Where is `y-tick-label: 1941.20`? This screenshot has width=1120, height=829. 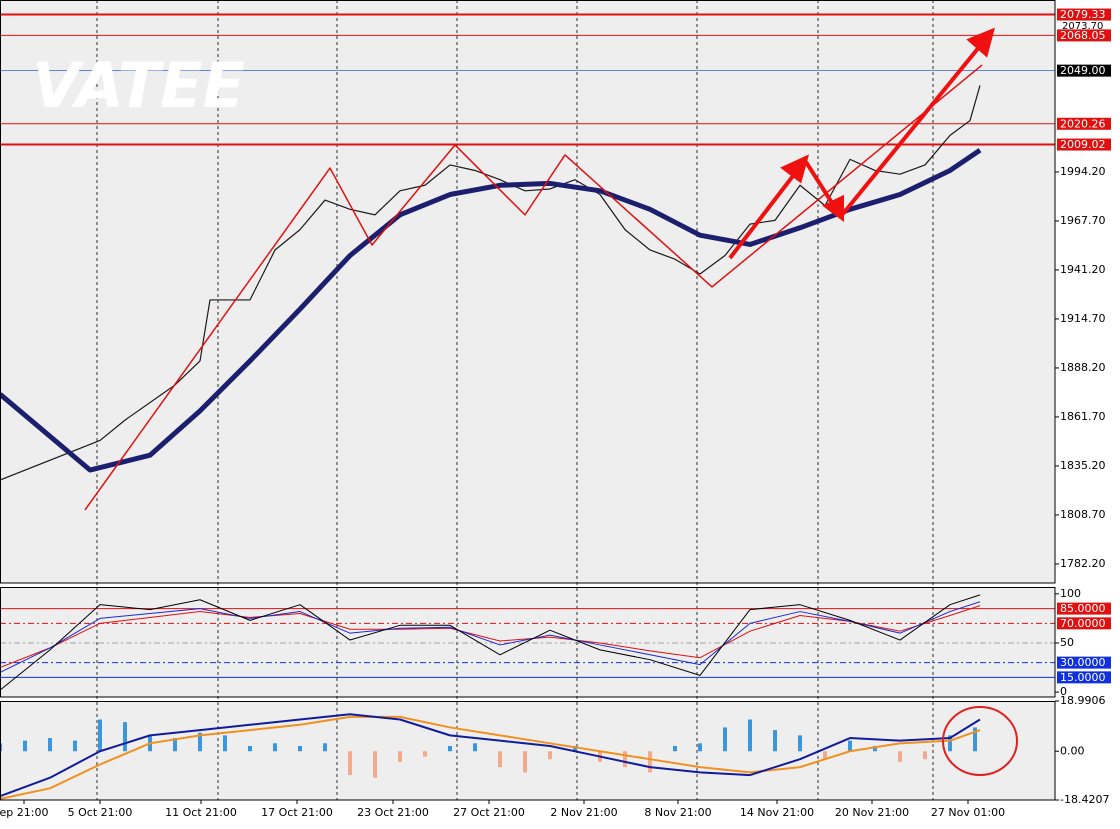
y-tick-label: 1941.20 is located at coordinates (1083, 269).